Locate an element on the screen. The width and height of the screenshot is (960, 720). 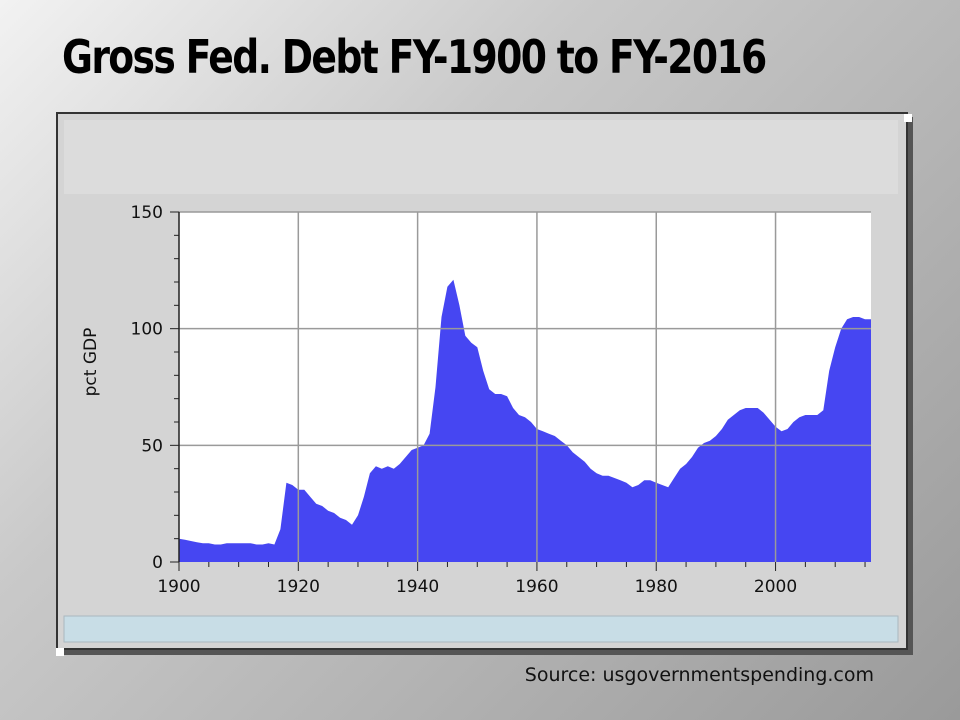
x-tick-label-2000: 2000 is located at coordinates (775, 587).